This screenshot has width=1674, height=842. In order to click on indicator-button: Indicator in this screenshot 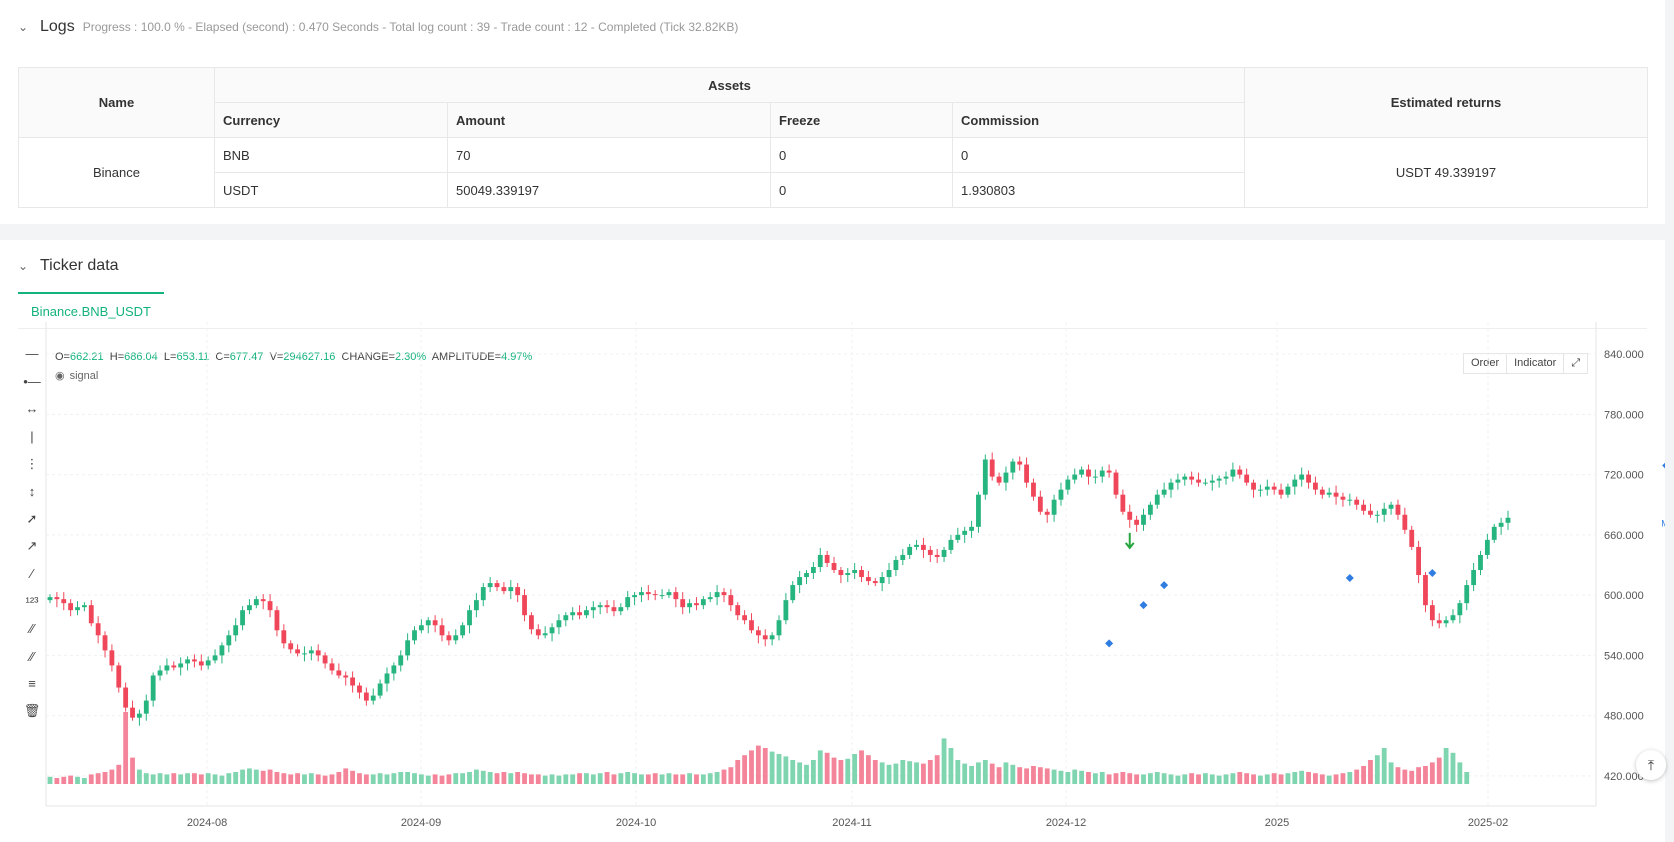, I will do `click(1536, 363)`.